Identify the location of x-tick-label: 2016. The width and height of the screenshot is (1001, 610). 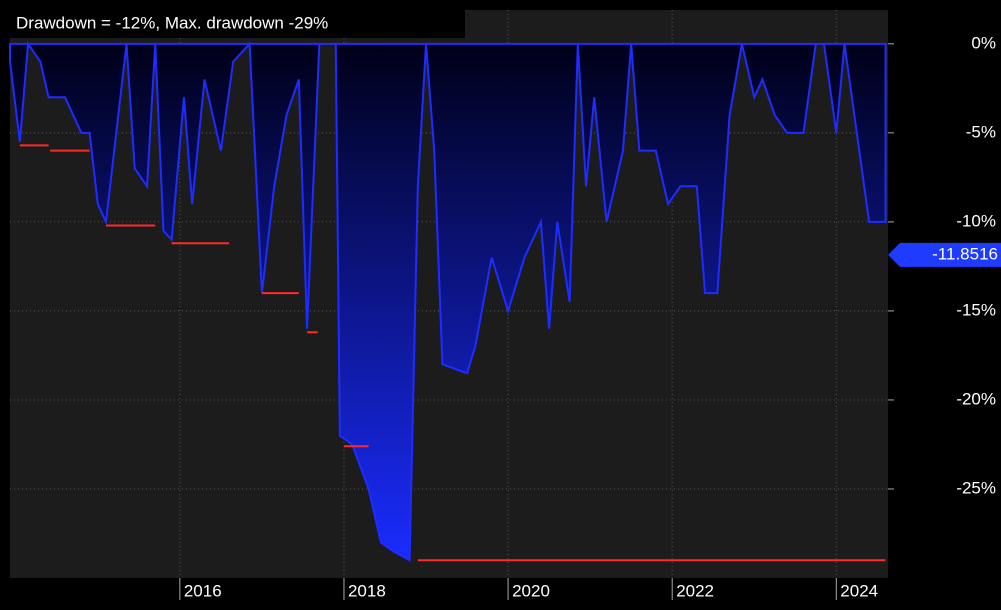
(203, 590).